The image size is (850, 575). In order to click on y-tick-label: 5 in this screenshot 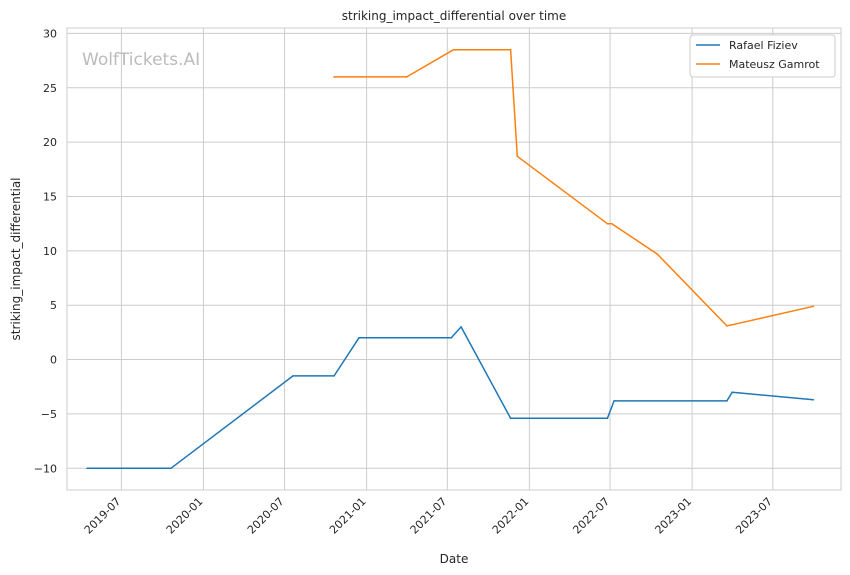, I will do `click(53, 305)`.